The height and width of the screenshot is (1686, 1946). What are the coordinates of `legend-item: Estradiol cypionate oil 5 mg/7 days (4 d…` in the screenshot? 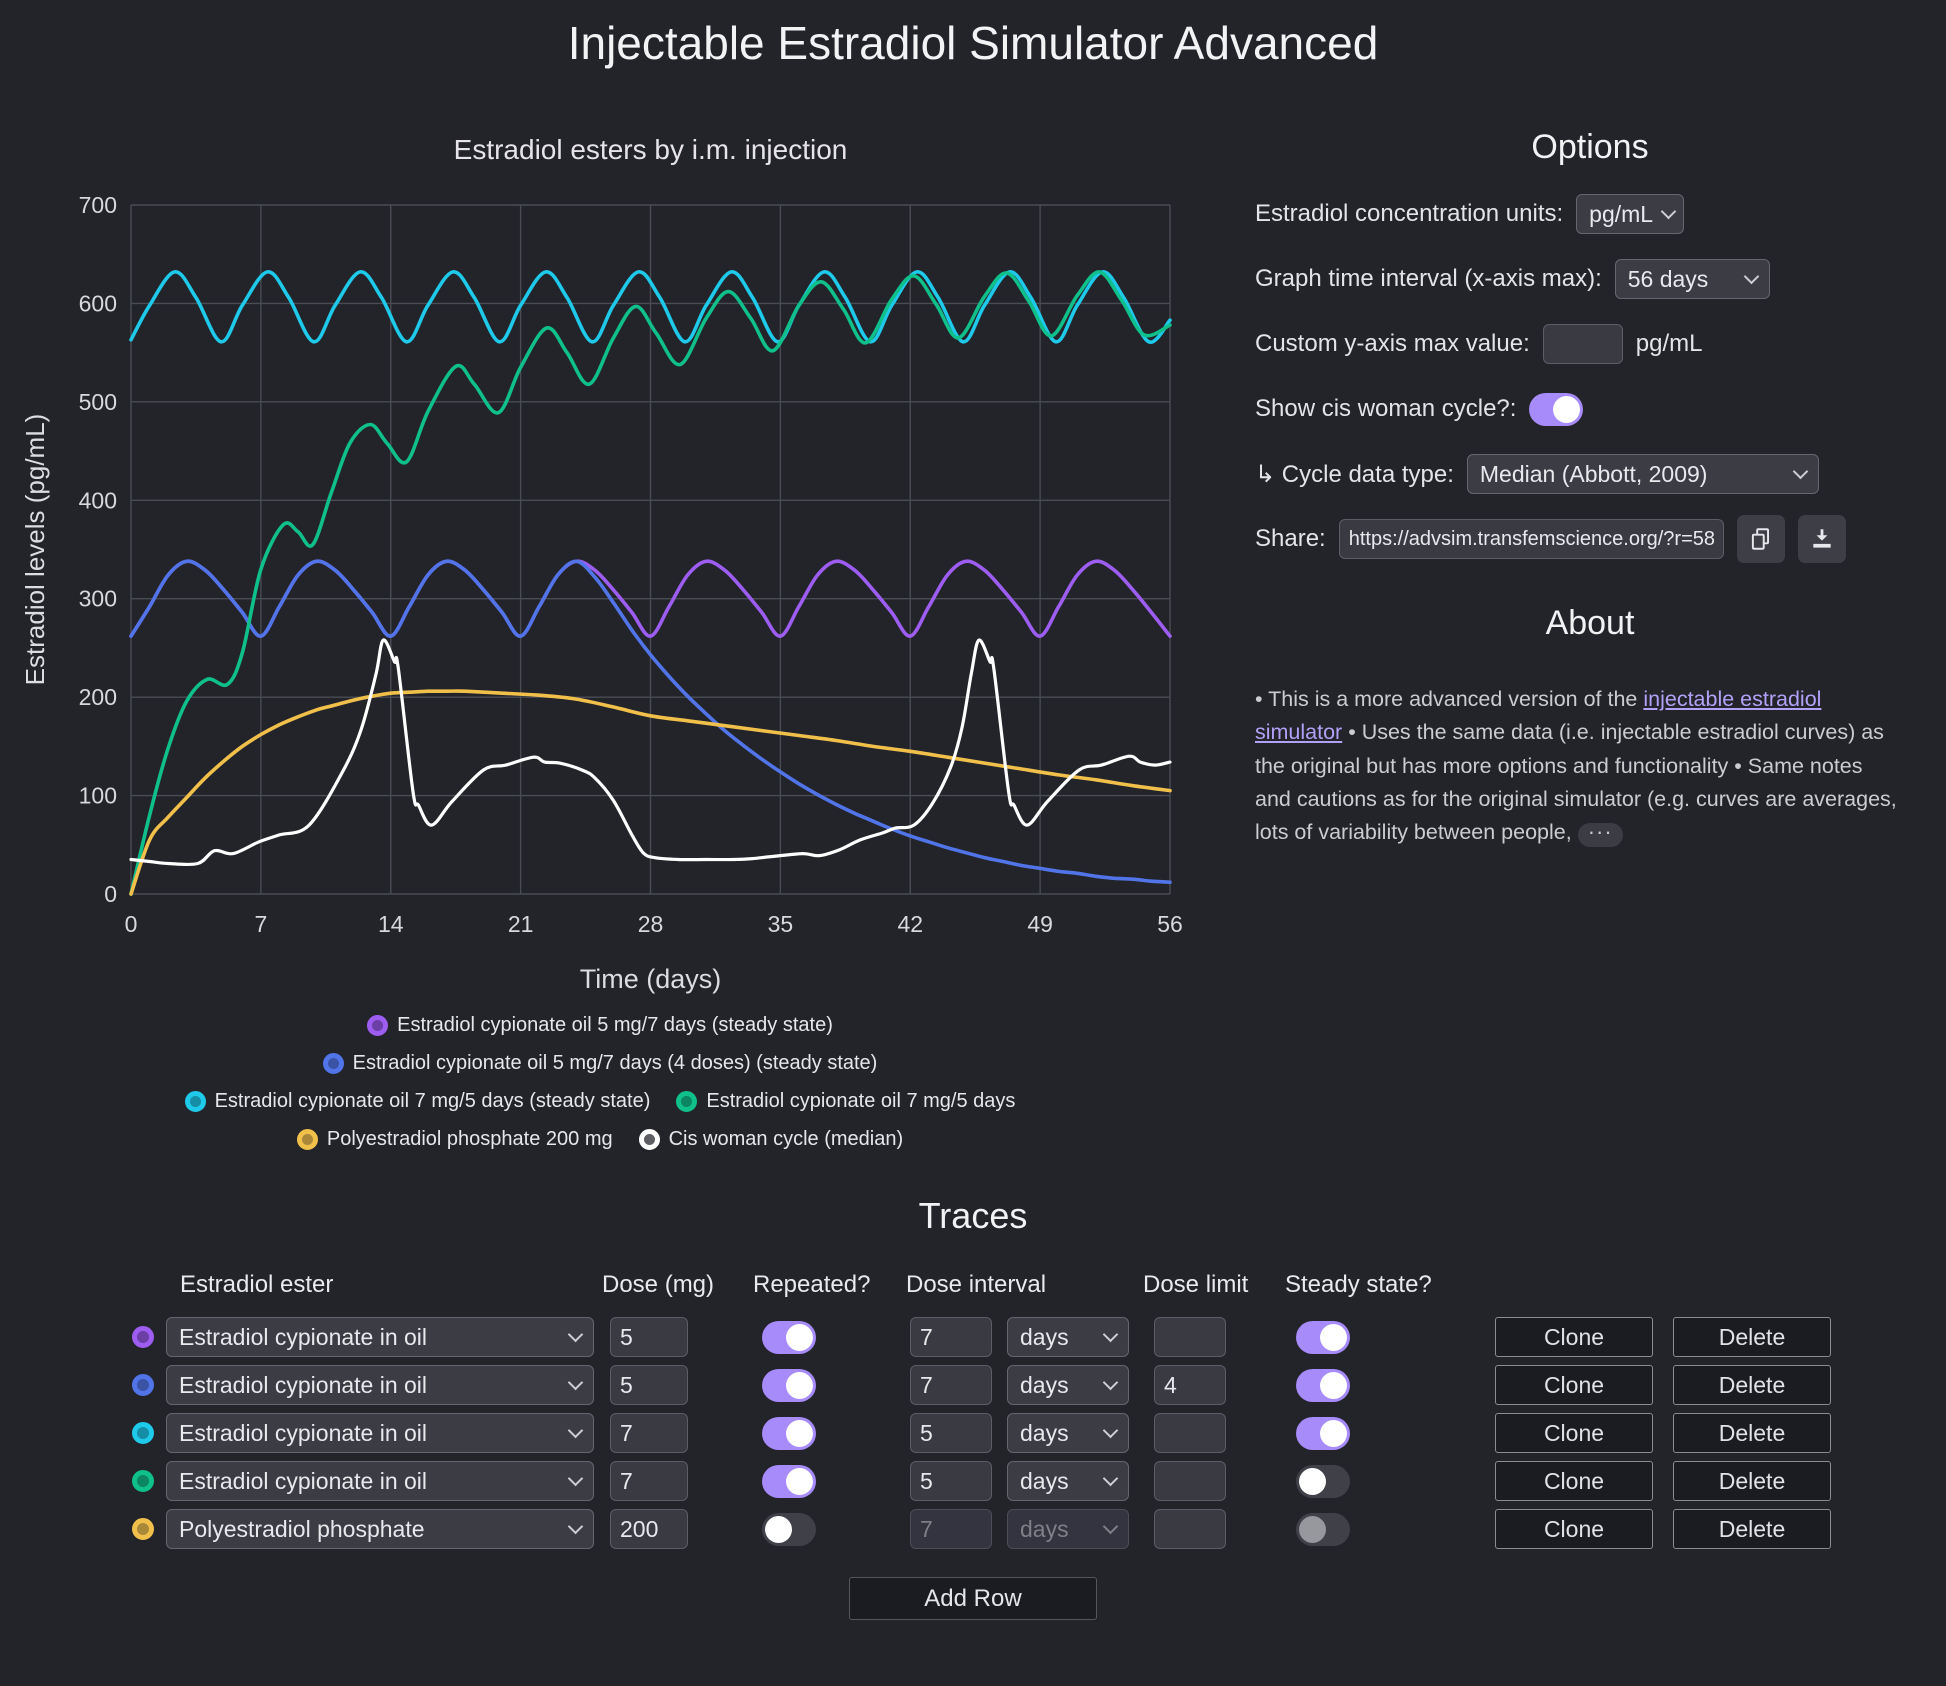 It's located at (599, 1063).